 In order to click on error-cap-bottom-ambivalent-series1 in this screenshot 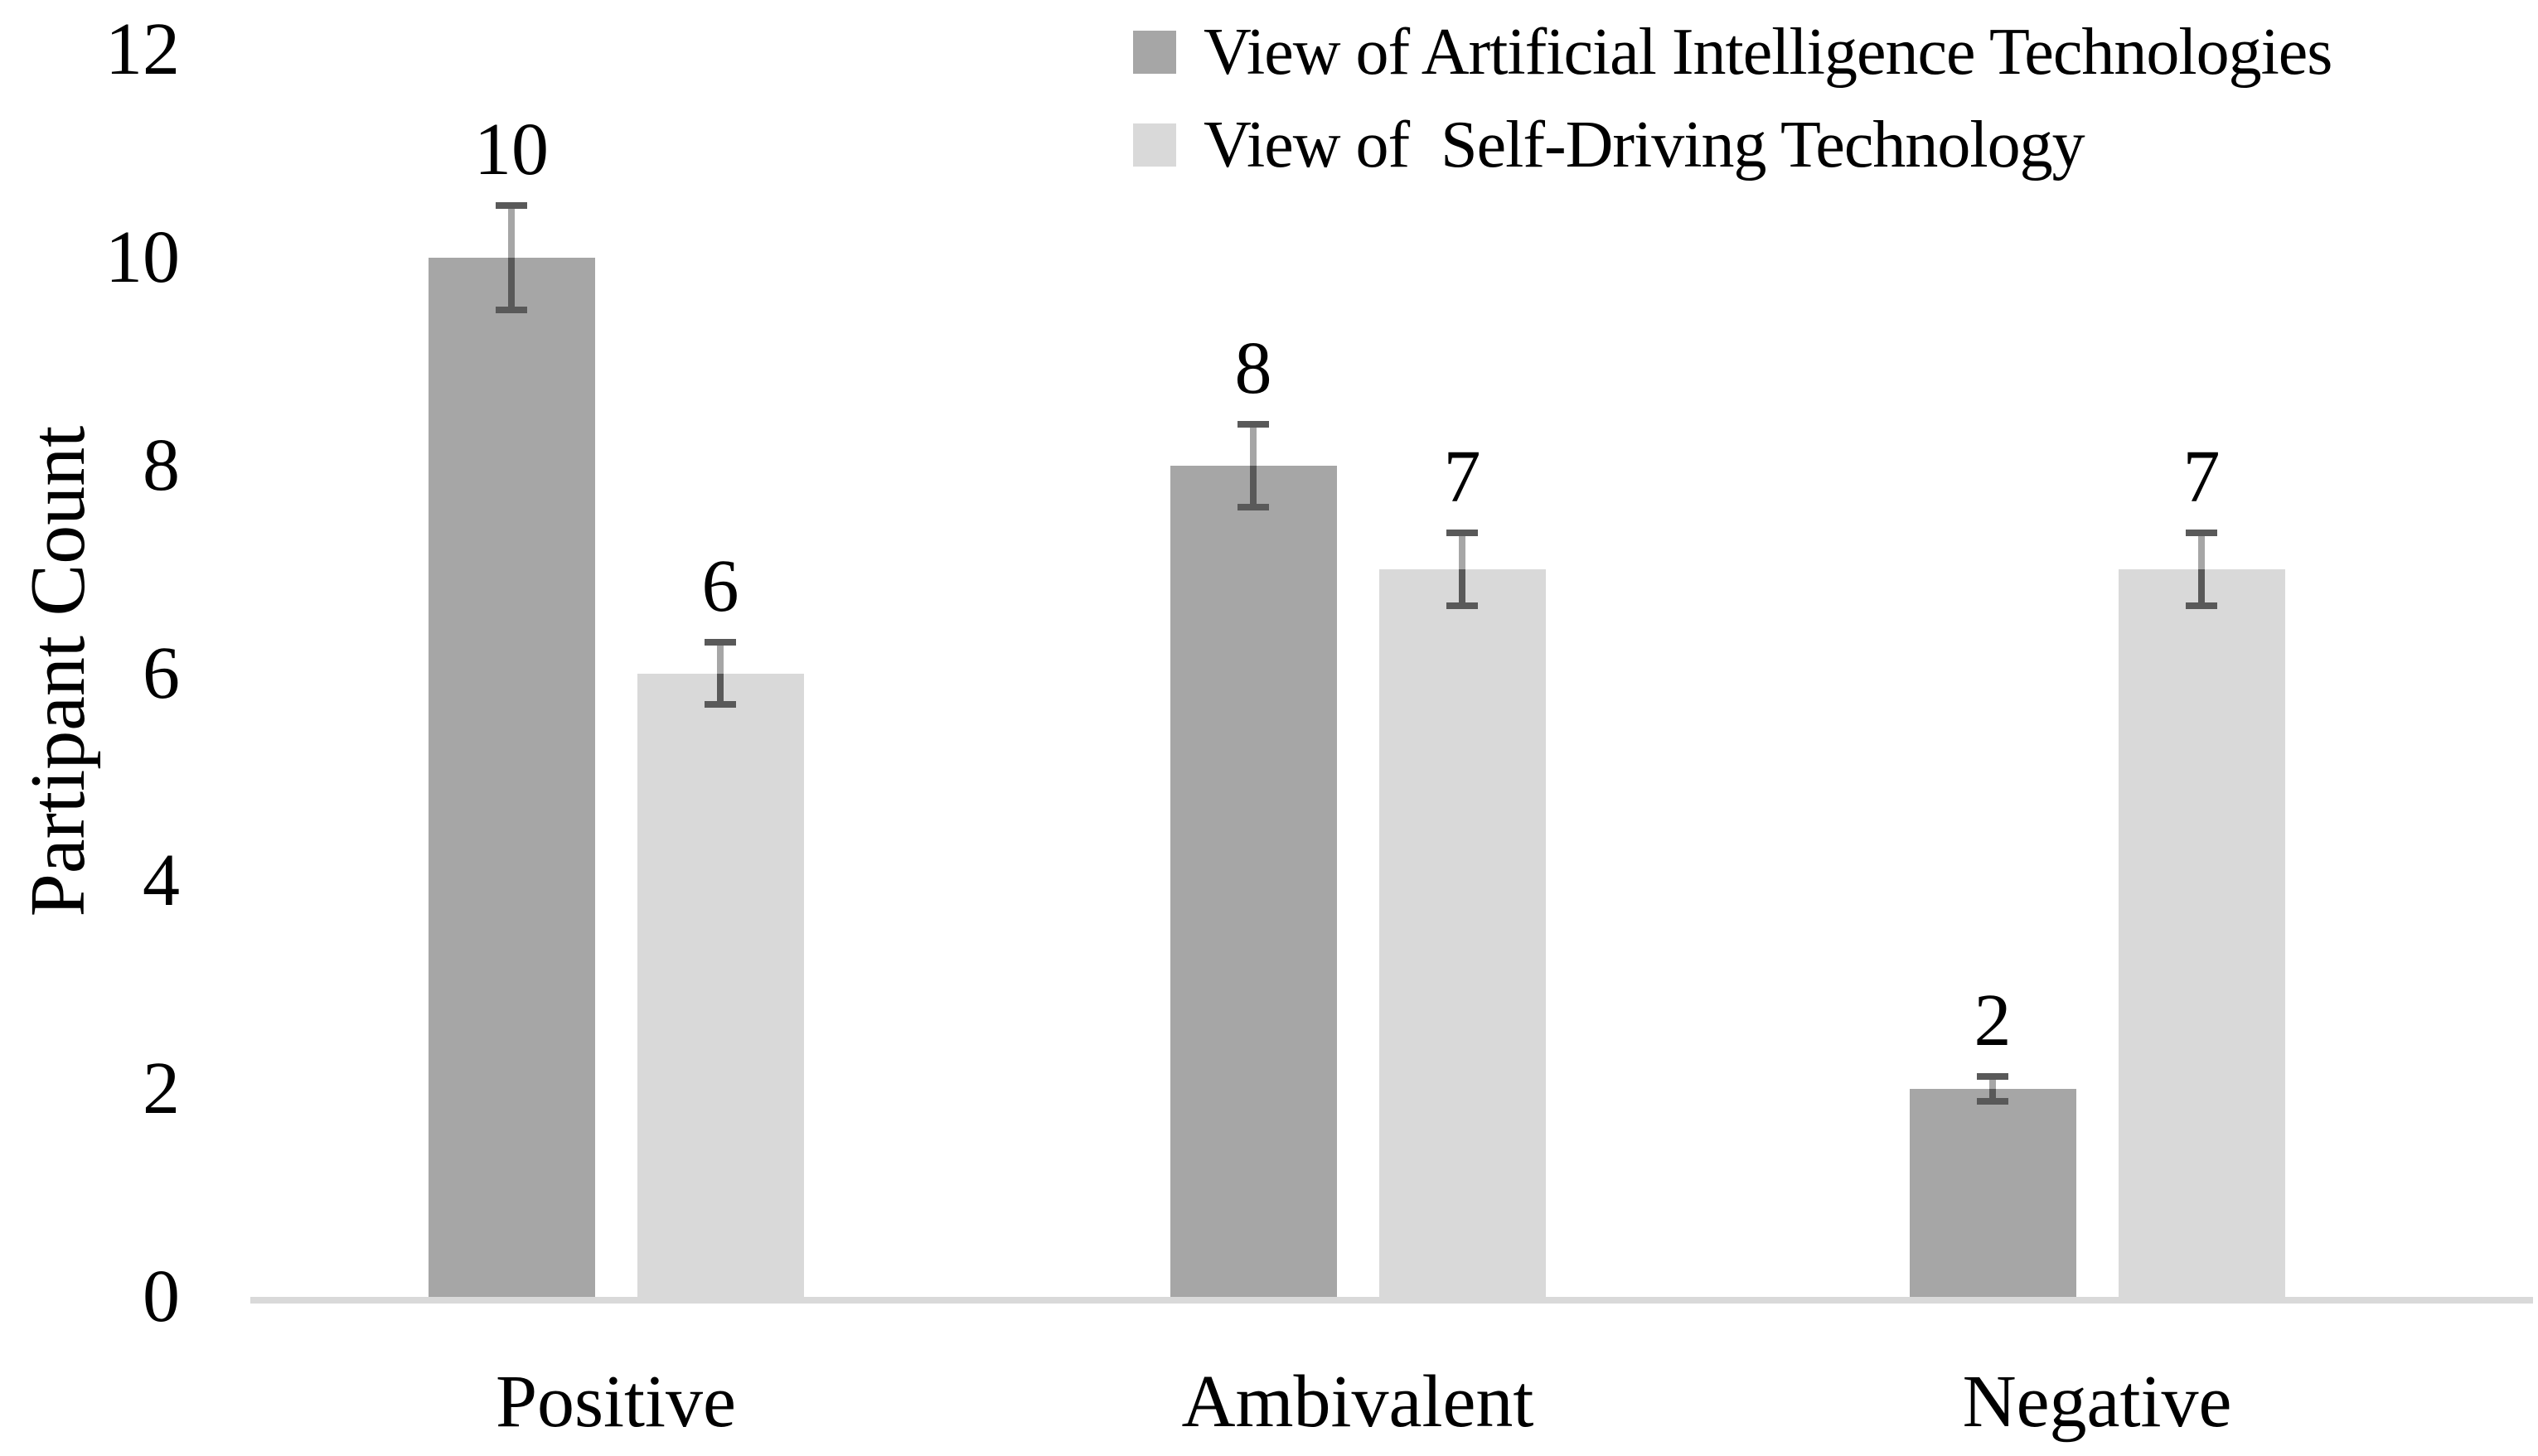, I will do `click(1253, 506)`.